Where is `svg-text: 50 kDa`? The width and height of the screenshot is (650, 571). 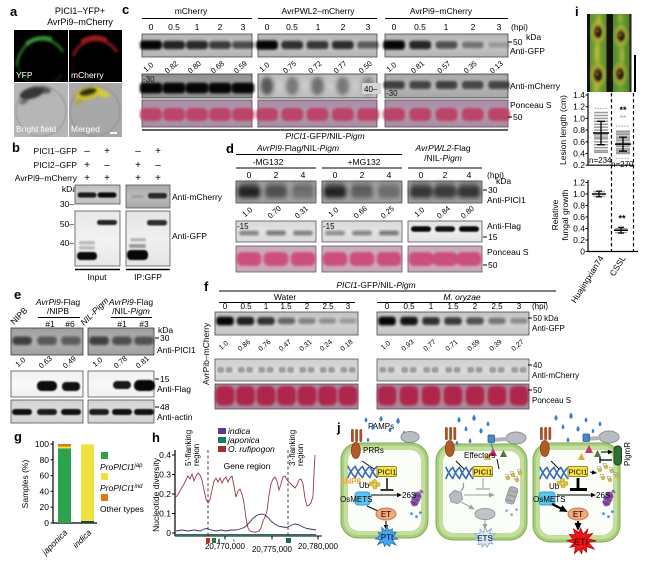 svg-text: 50 kDa is located at coordinates (546, 318).